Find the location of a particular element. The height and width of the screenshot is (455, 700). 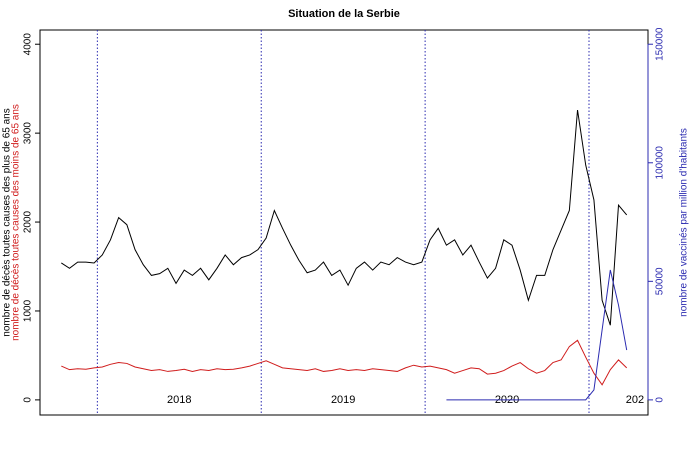

year-label: 2018 is located at coordinates (179, 400).